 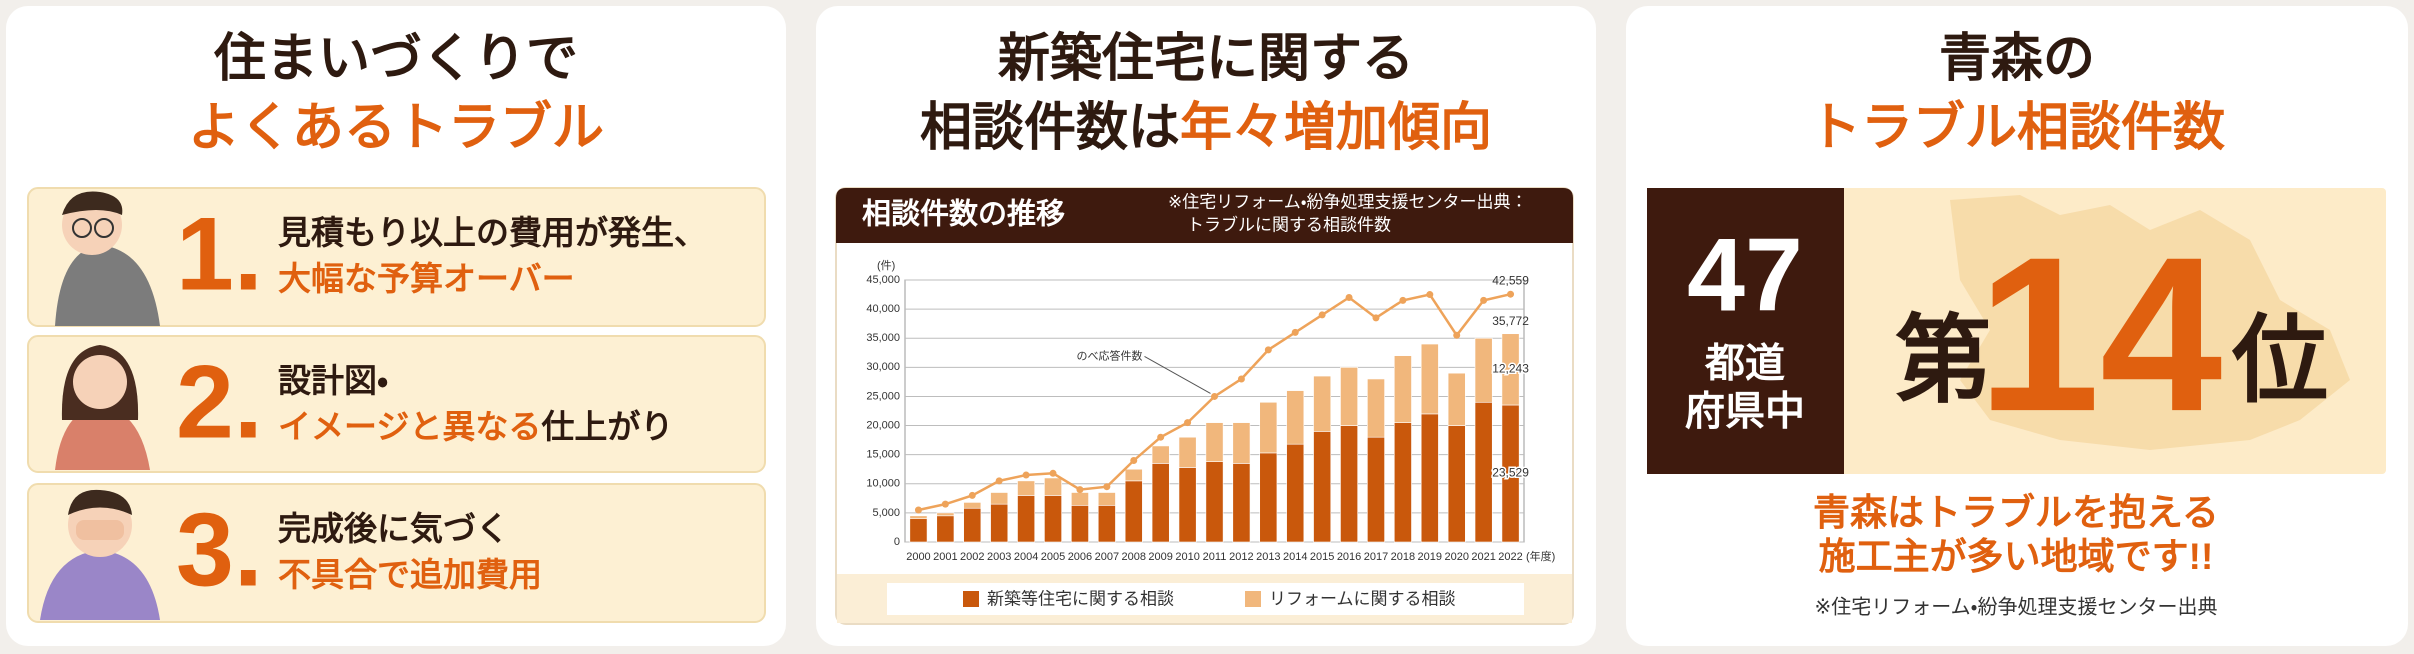 I want to click on x-tick-label: 2009, so click(x=1160, y=557).